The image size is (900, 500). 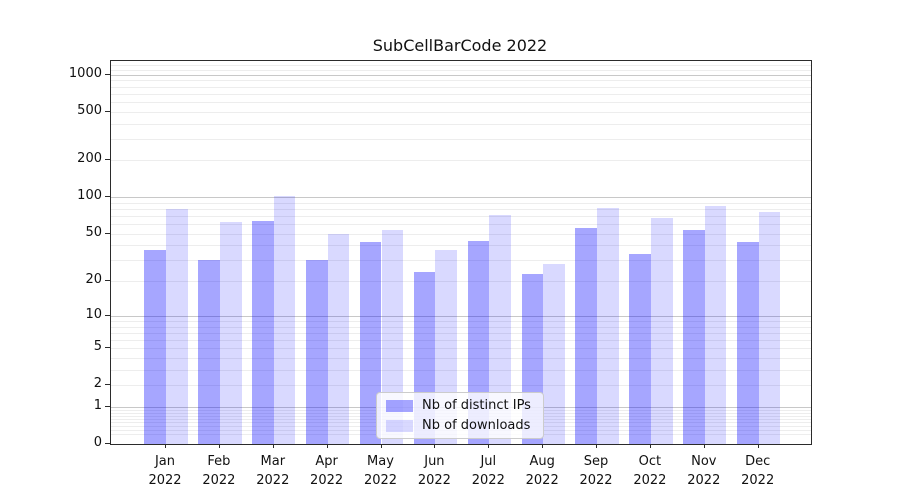 I want to click on y-tick-label-1000: 1000, so click(x=85, y=73).